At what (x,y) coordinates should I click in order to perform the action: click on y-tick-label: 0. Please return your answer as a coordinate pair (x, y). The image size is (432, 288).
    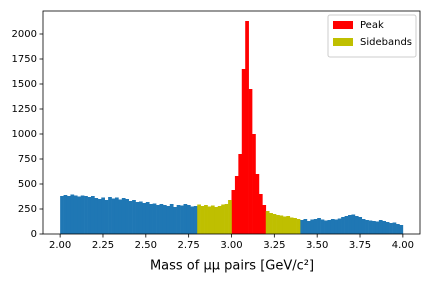
    Looking at the image, I should click on (34, 234).